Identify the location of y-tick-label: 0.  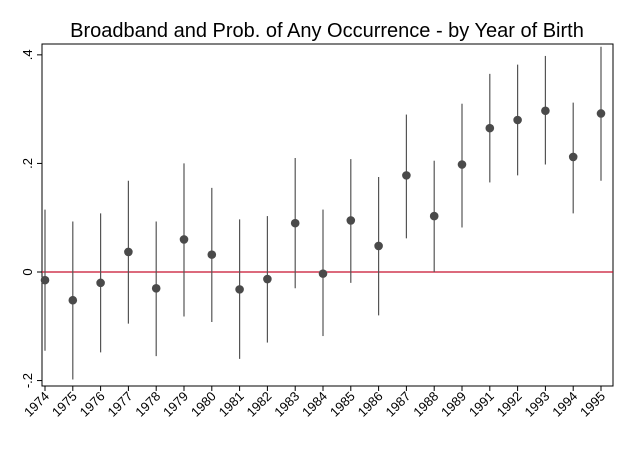
(27, 271).